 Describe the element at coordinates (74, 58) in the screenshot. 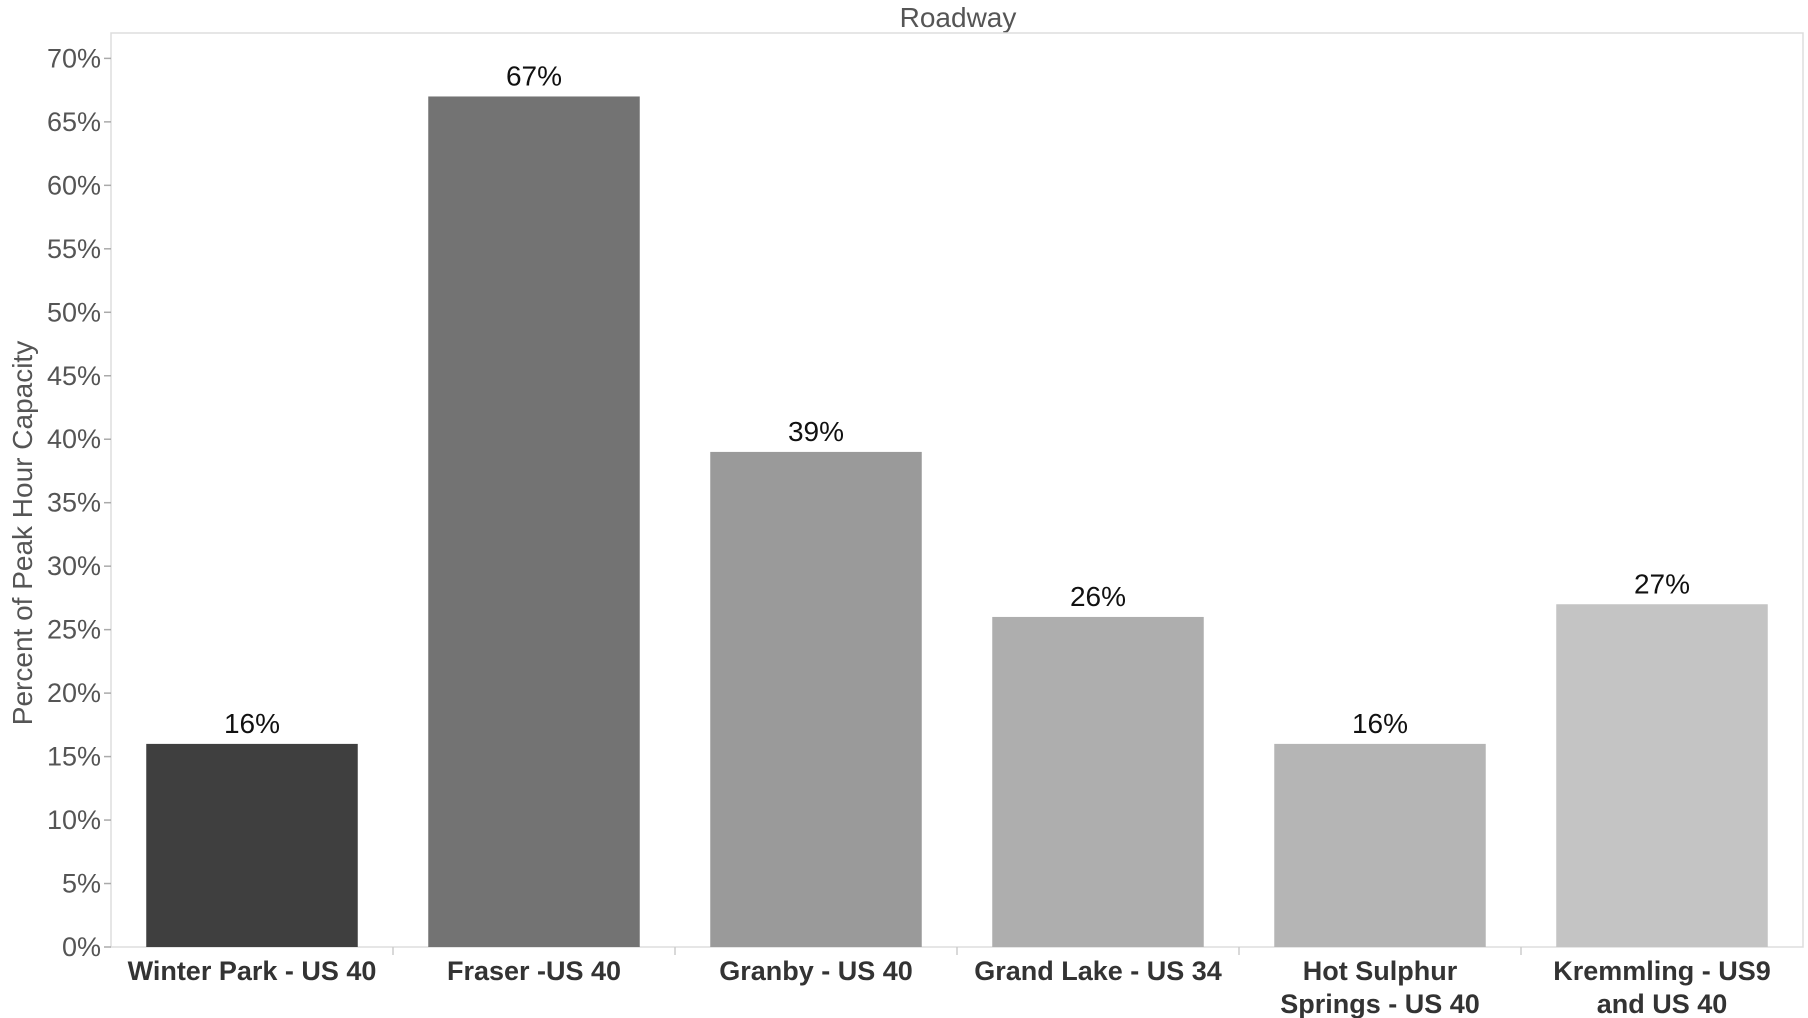

I see `y-tick-label: 70%` at that location.